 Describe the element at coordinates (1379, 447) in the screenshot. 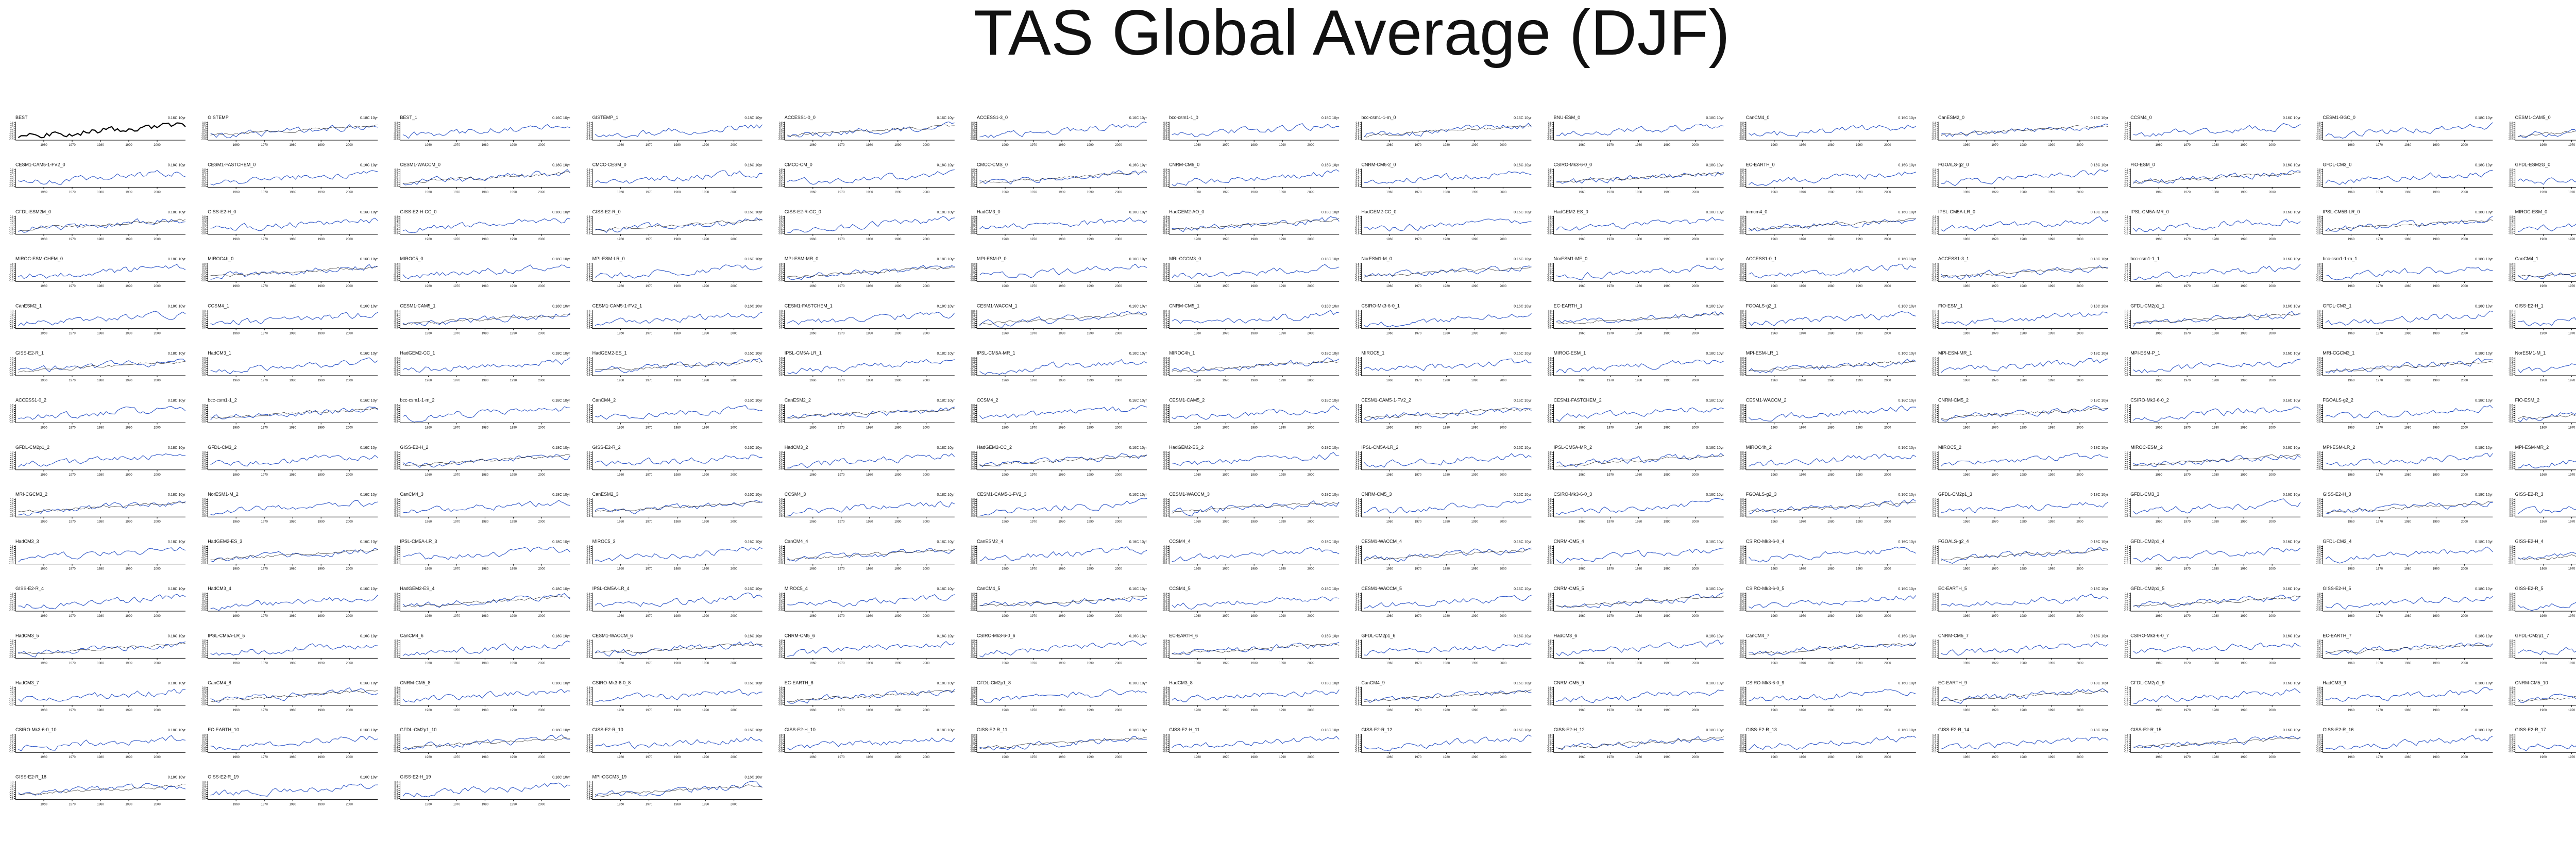

I see `panel-title: IPSL-CM5A-LR_2` at that location.